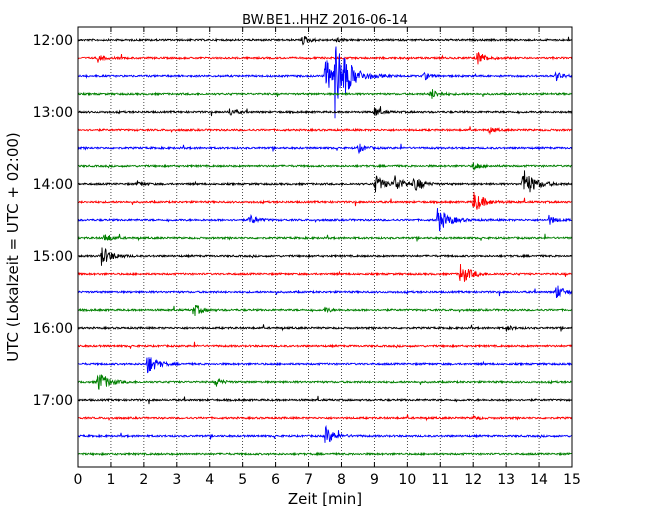 The height and width of the screenshot is (520, 650). Describe the element at coordinates (325, 20) in the screenshot. I see `chart-title: BW.BE1..HHZ 2016-06-14` at that location.